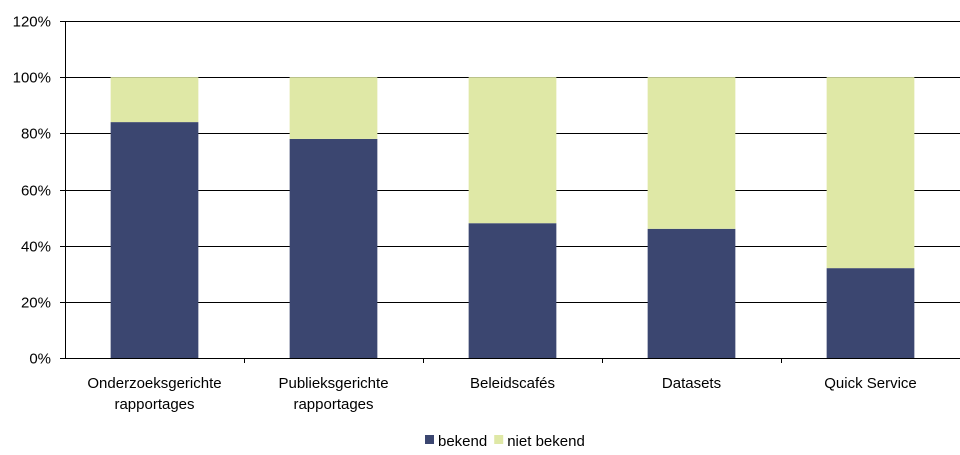  Describe the element at coordinates (505, 441) in the screenshot. I see `legend: bekend niet bekend` at that location.